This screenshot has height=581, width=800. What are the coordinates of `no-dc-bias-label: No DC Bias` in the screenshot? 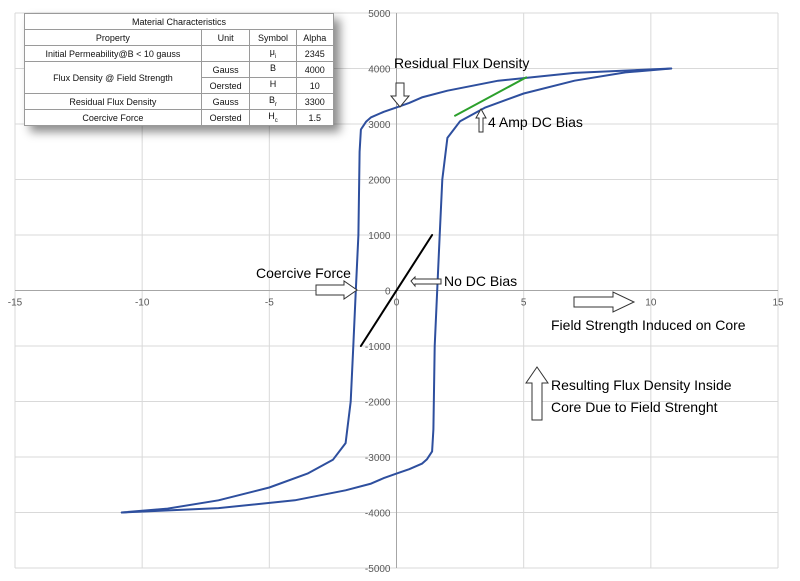 It's located at (480, 281).